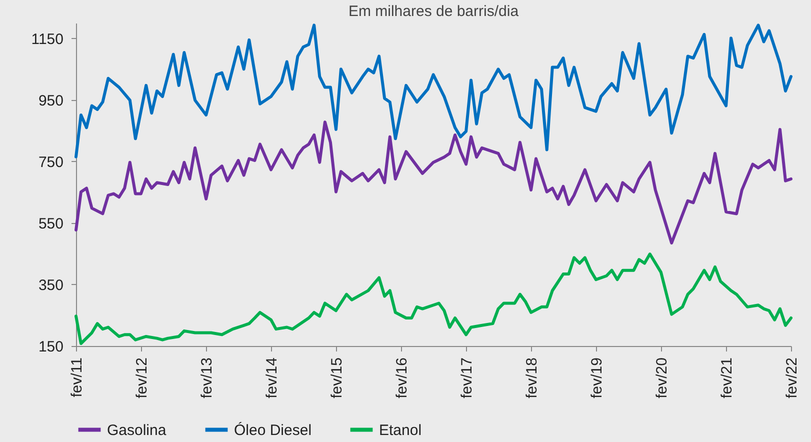  What do you see at coordinates (51, 101) in the screenshot?
I see `y-tick-label: 950` at bounding box center [51, 101].